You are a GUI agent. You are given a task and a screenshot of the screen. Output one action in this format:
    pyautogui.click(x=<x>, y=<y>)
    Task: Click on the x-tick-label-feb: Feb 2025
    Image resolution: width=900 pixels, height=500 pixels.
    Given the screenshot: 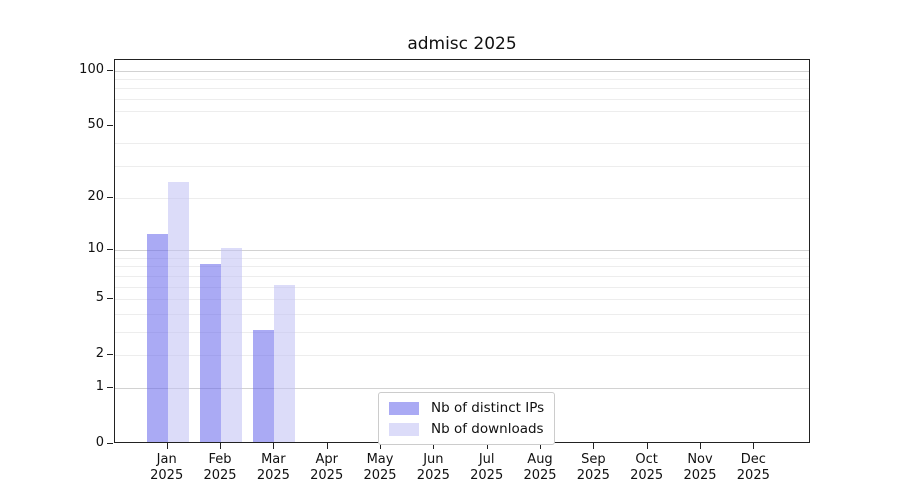 What is the action you would take?
    pyautogui.click(x=220, y=468)
    